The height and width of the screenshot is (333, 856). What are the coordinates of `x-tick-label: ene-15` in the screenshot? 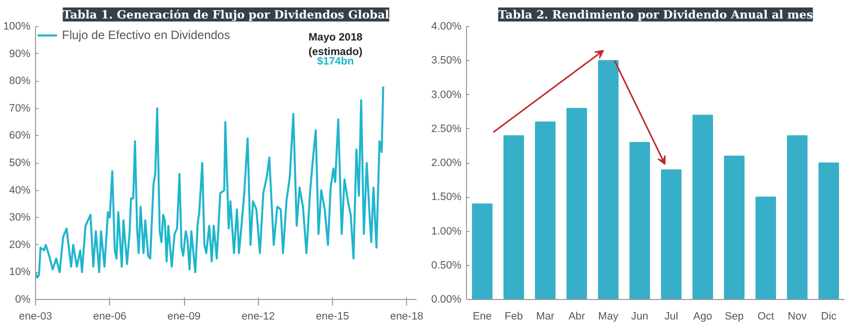 It's located at (333, 316).